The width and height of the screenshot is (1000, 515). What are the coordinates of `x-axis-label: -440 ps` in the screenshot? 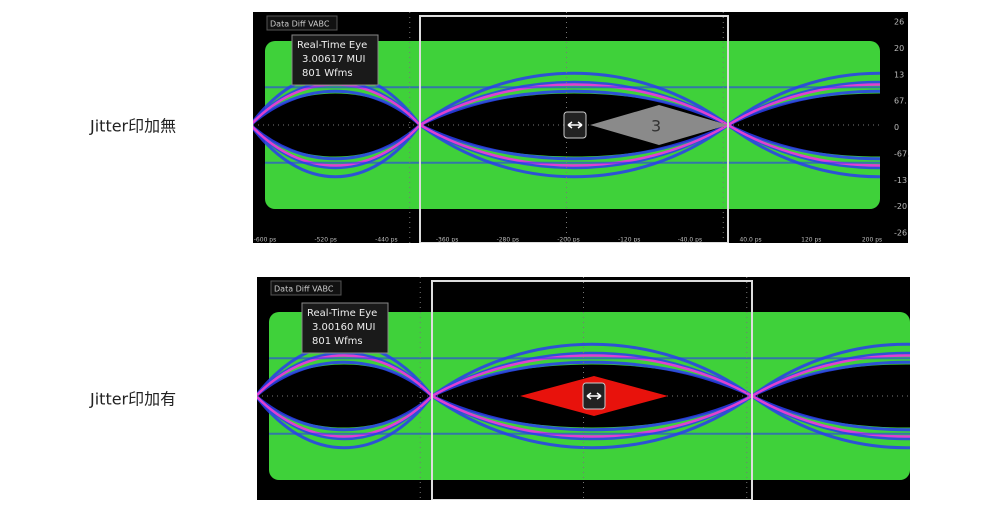 It's located at (386, 240).